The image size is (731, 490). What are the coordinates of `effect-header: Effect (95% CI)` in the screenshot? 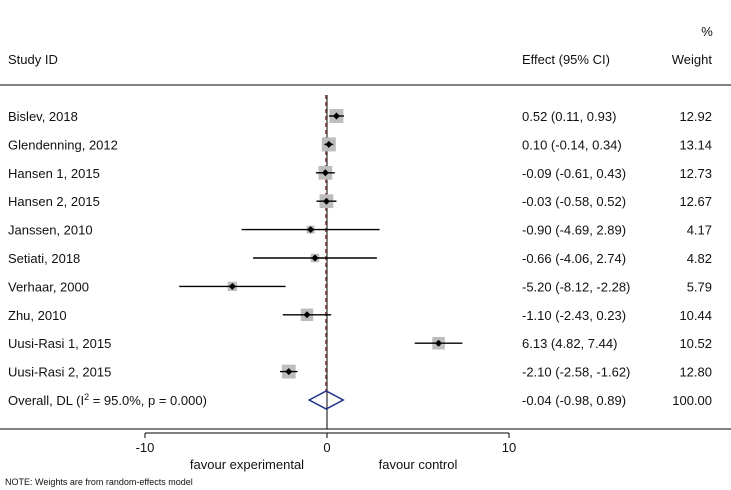 It's located at (566, 59).